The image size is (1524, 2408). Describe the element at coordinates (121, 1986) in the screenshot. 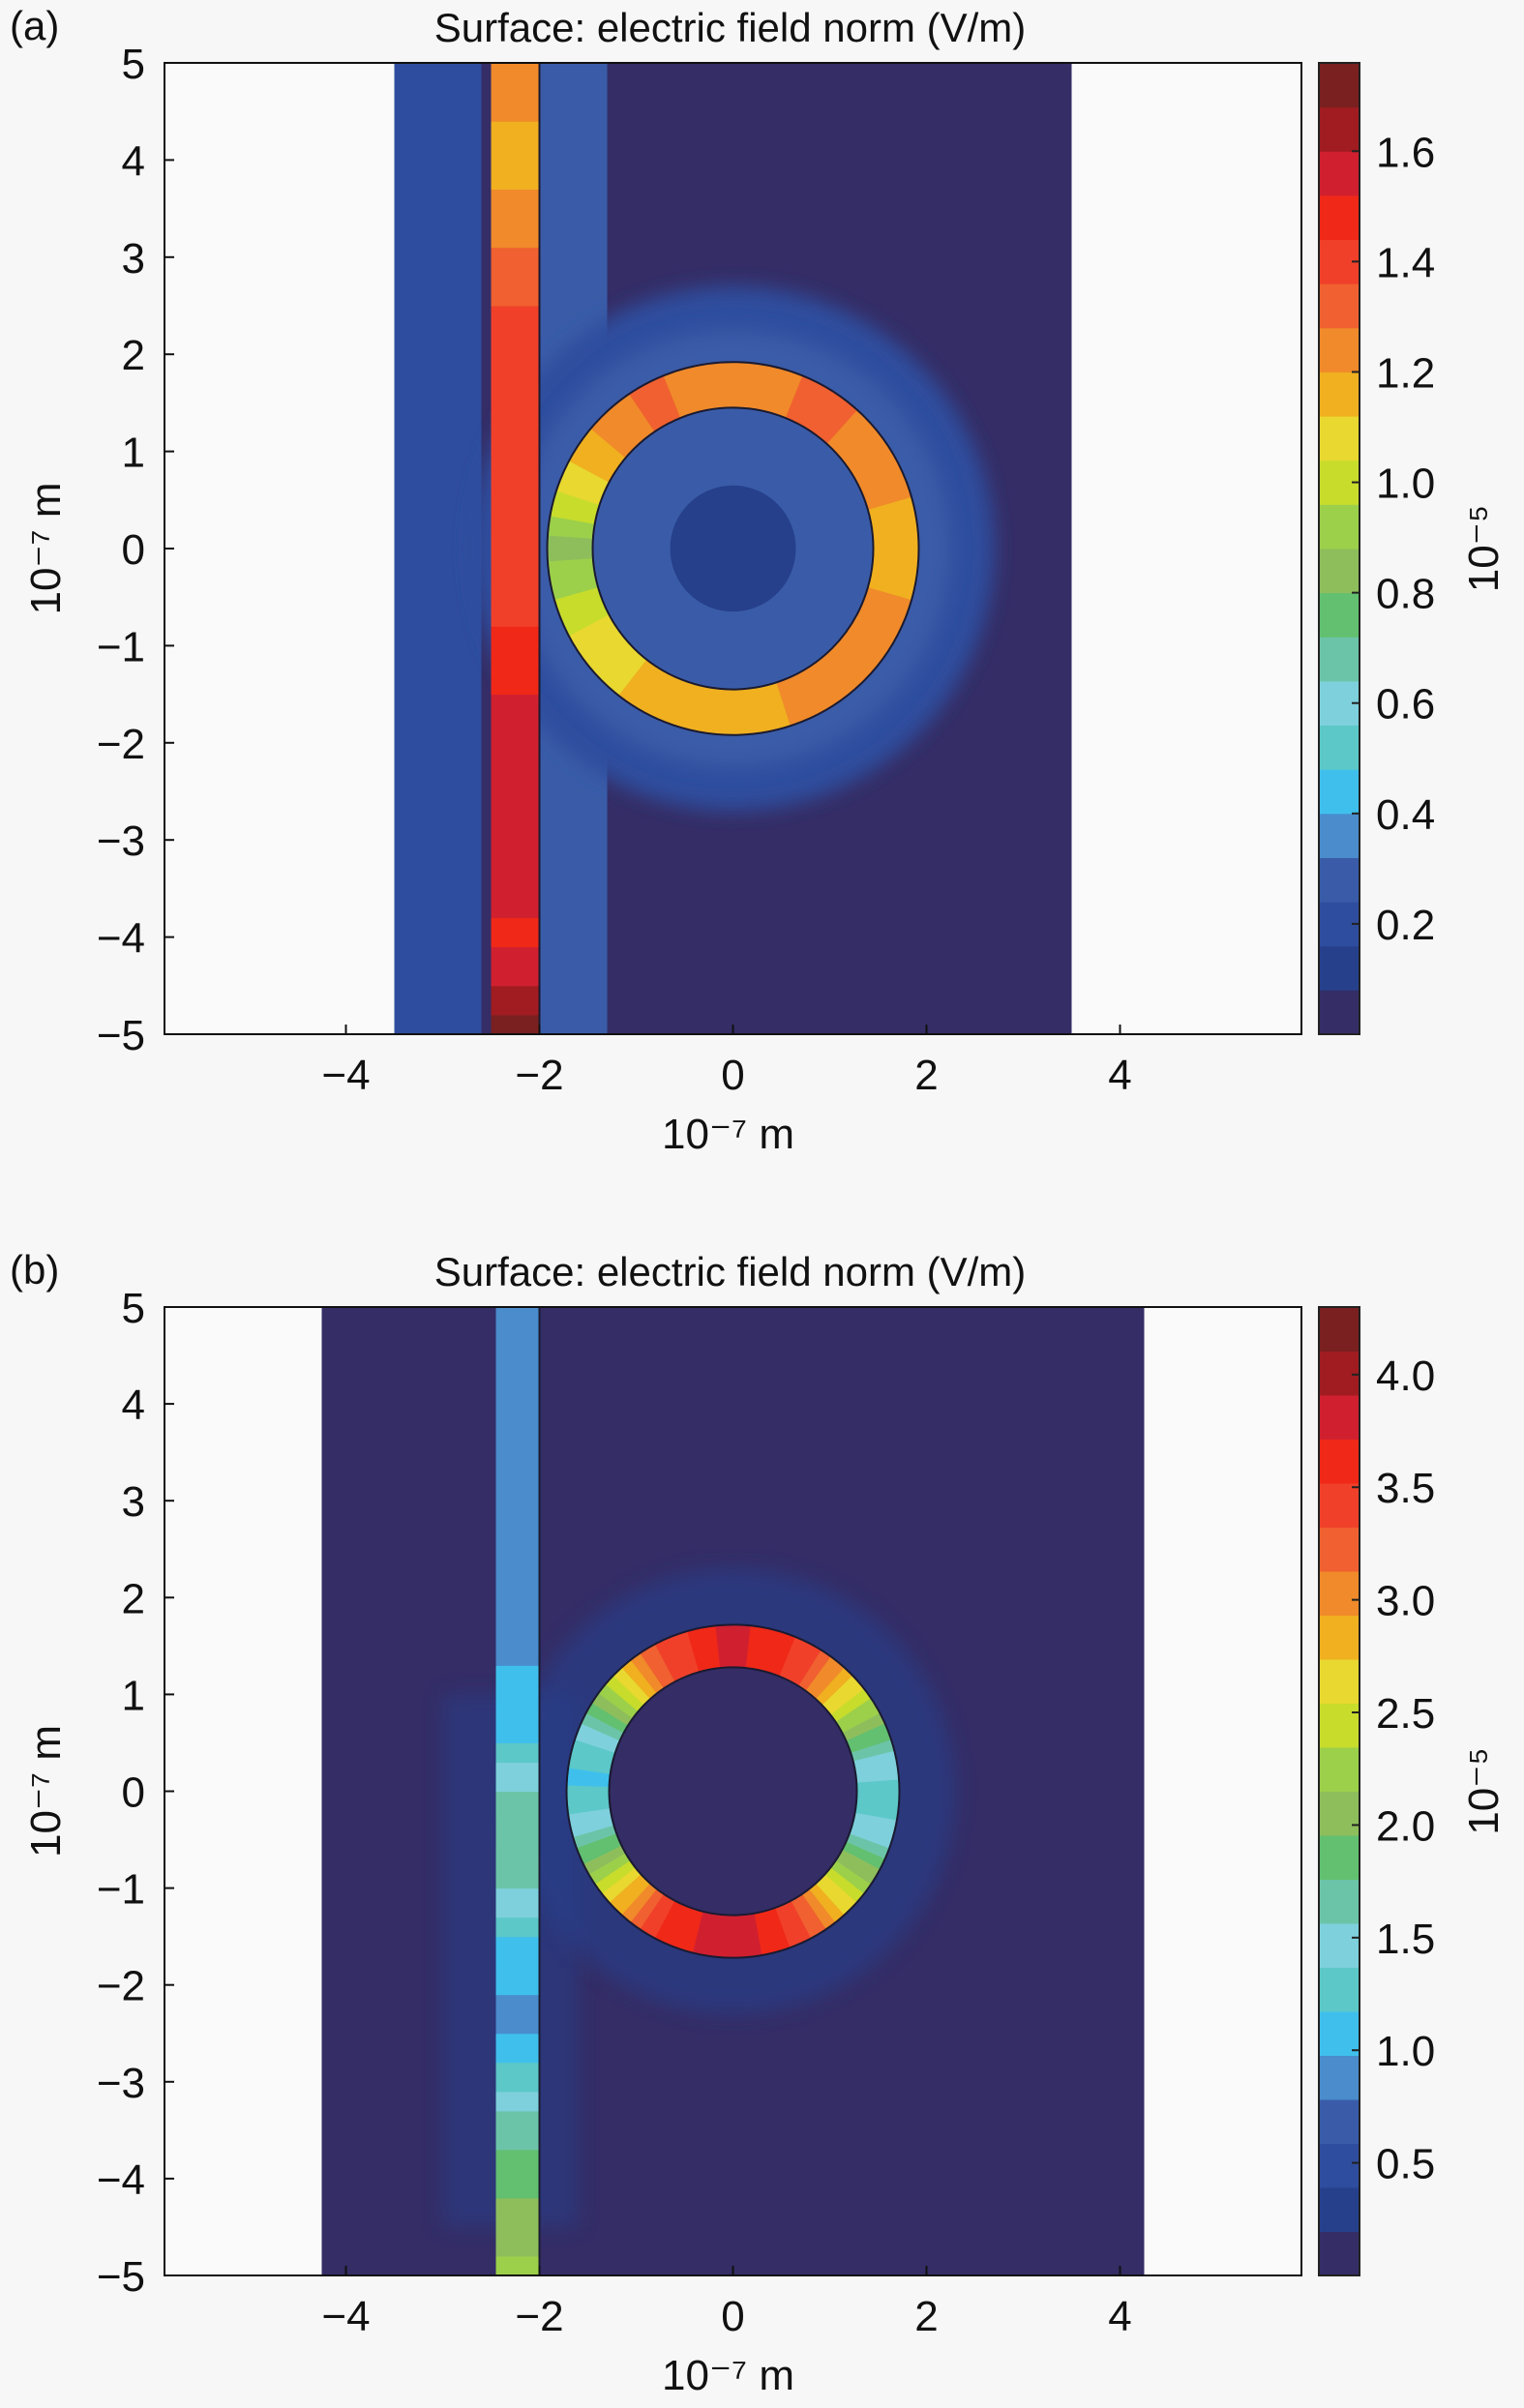

I see `y-tick-label: −2` at that location.